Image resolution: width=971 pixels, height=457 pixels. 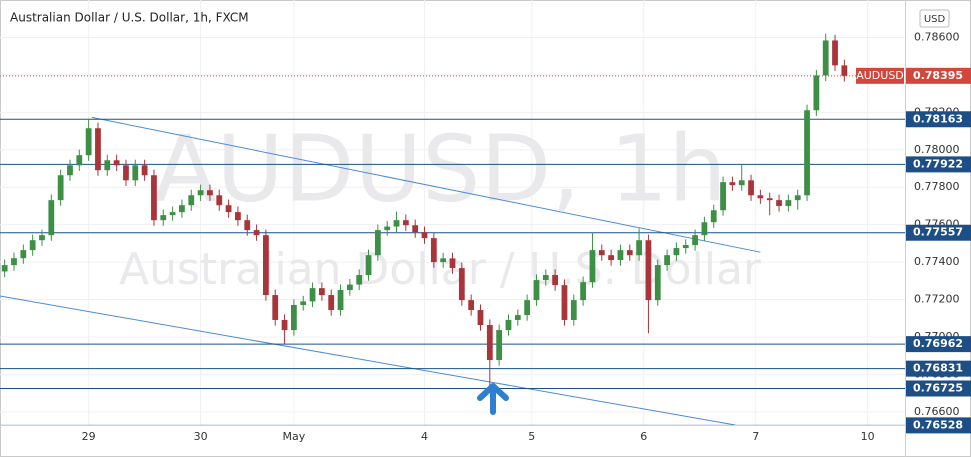 I want to click on x-tick-label: 6, so click(x=643, y=436).